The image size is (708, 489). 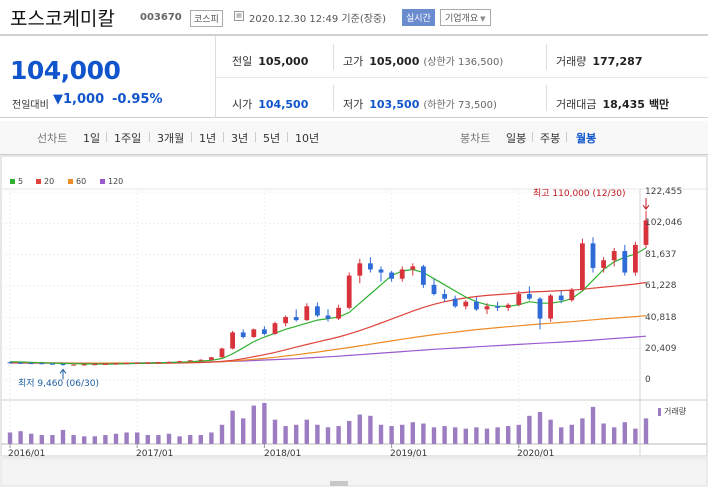 What do you see at coordinates (84, 99) in the screenshot?
I see `change-amount: 1,000` at bounding box center [84, 99].